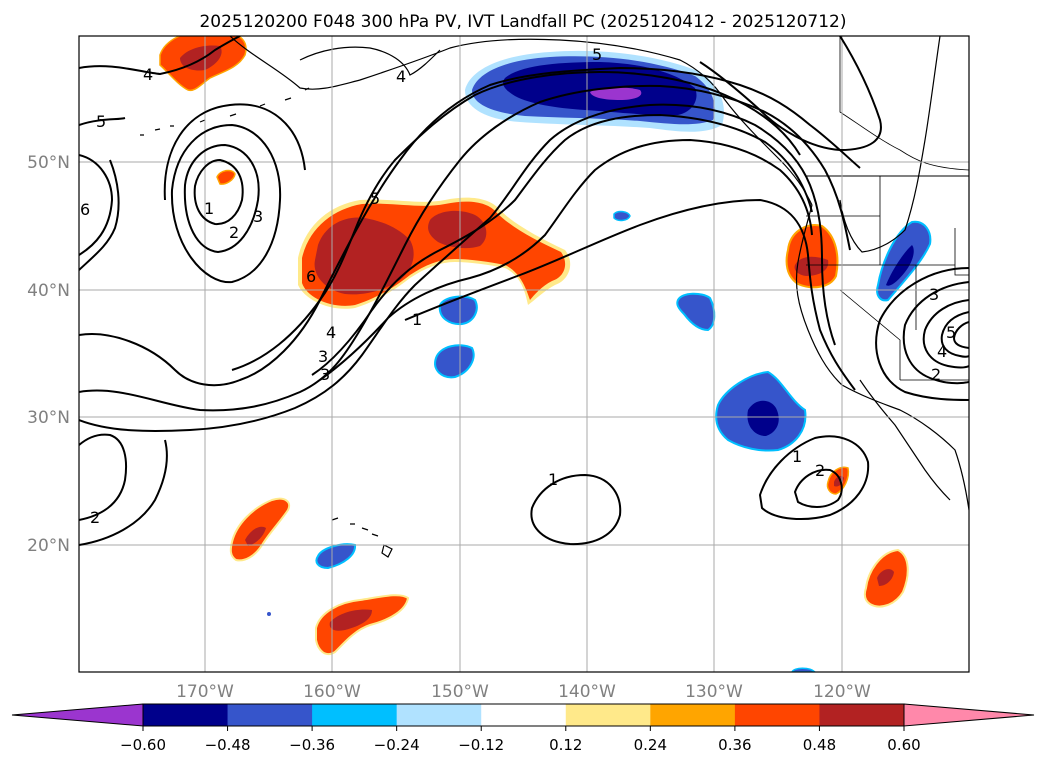  Describe the element at coordinates (734, 745) in the screenshot. I see `colorbar-tick-label: 0.36` at that location.